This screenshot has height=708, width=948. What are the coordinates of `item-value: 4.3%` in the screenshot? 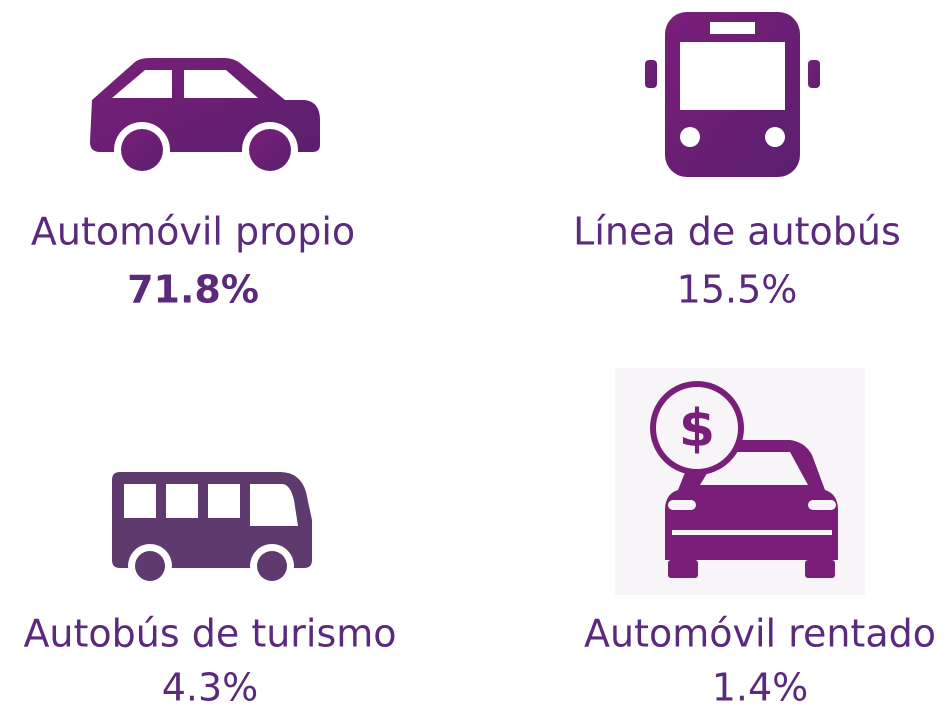 It's located at (210, 687).